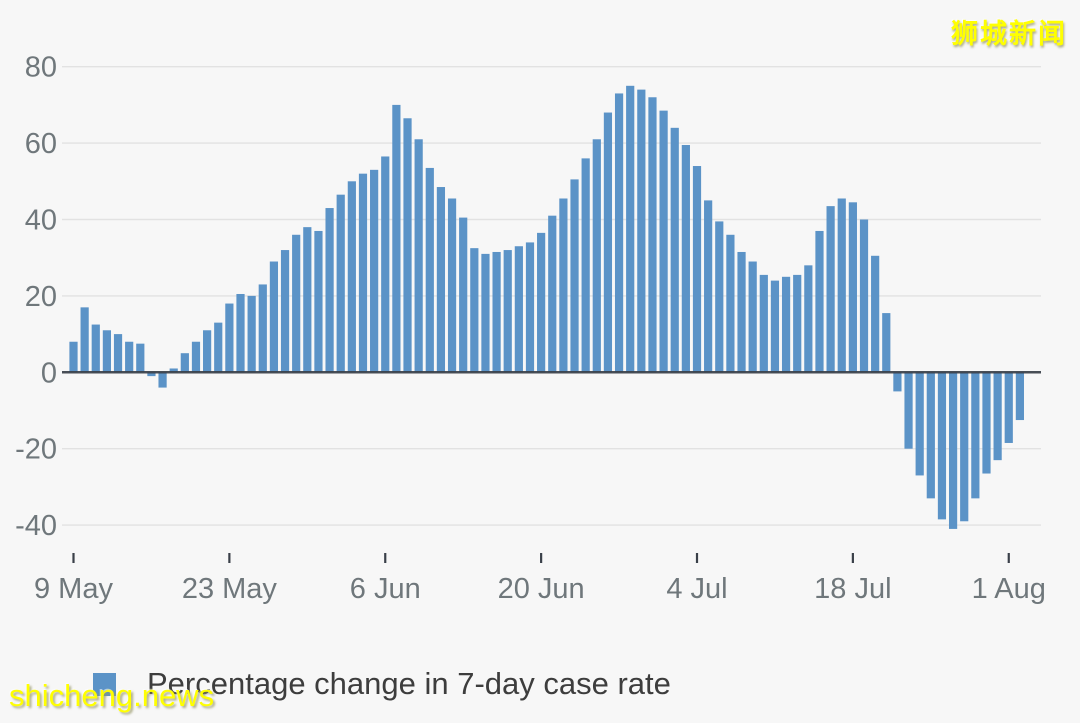 The width and height of the screenshot is (1080, 723). Describe the element at coordinates (230, 589) in the screenshot. I see `x-axis-label: 23 May` at that location.